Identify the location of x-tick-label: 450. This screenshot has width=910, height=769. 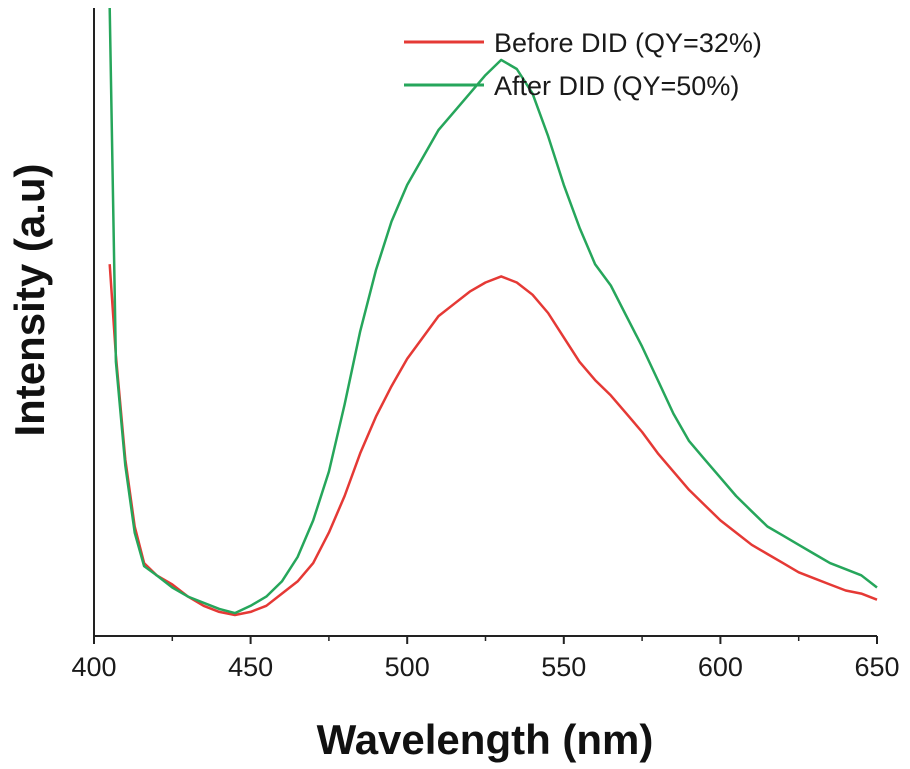
(250, 667).